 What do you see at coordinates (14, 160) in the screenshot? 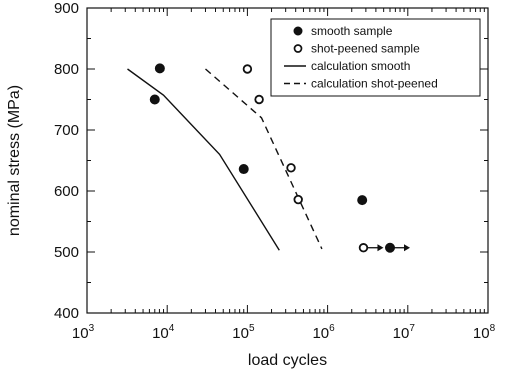
I see `y-axis-label: nominal stress (MPa)` at bounding box center [14, 160].